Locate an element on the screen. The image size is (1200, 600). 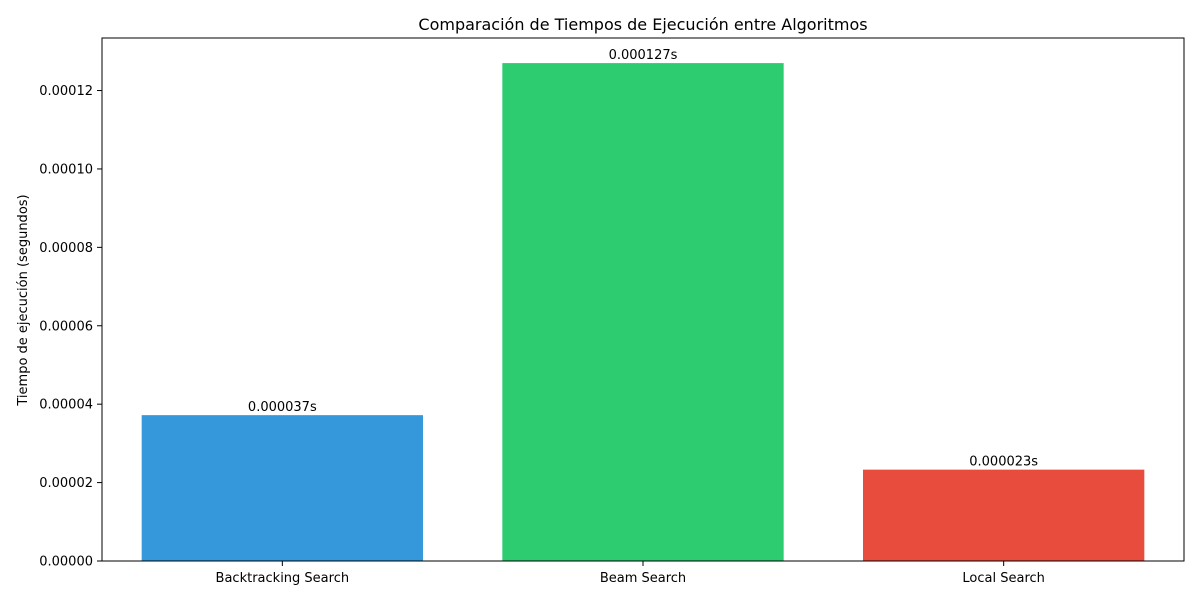
y-axis-label: Tiempo de ejecución (segundos) is located at coordinates (23, 300).